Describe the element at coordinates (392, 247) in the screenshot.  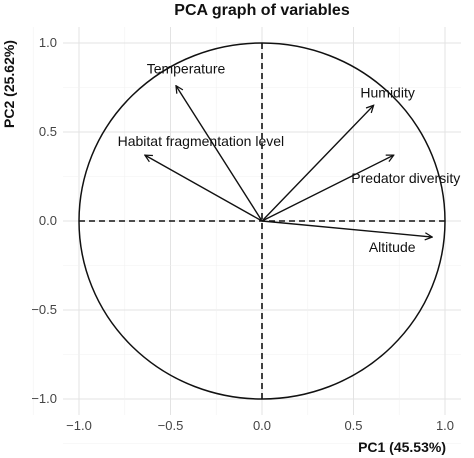
I see `variable-label: Altitude` at that location.